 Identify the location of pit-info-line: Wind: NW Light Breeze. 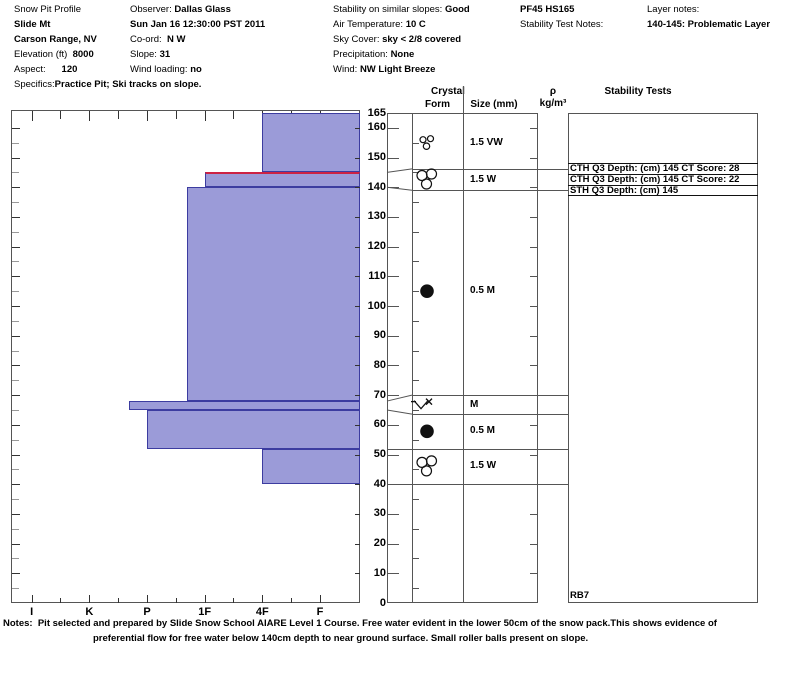
(384, 70).